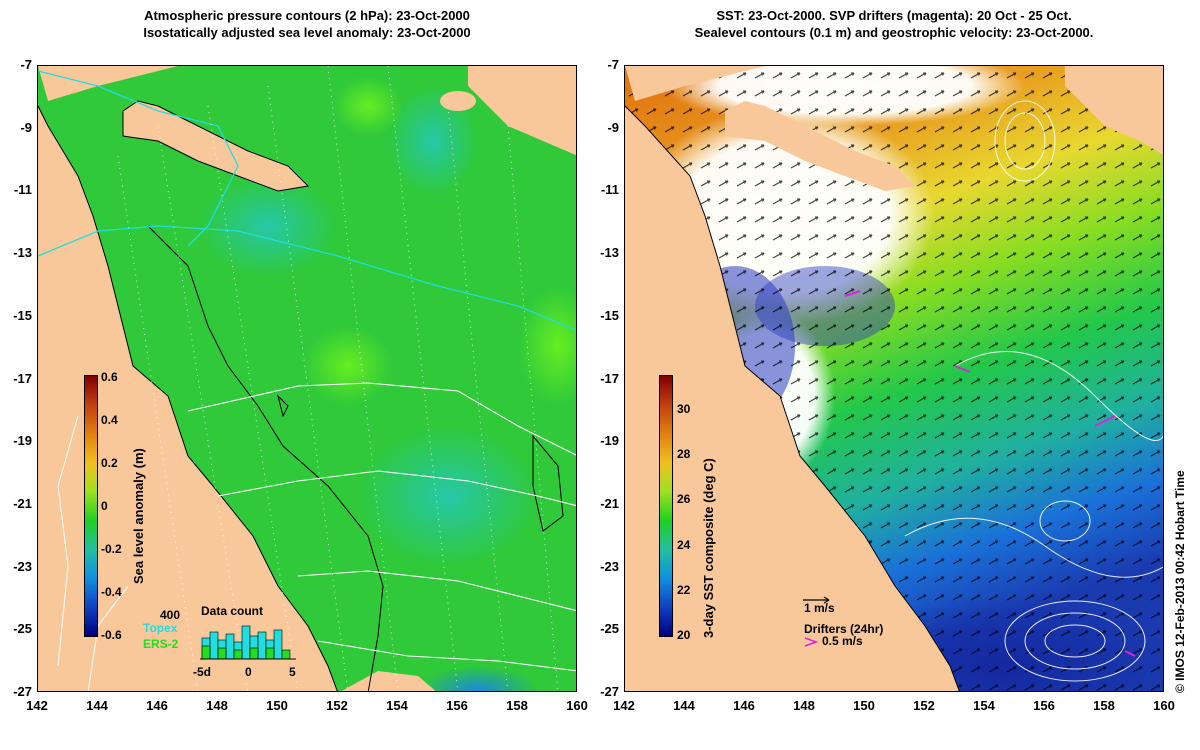  Describe the element at coordinates (22, 503) in the screenshot. I see `left-ytick-label: -21` at that location.